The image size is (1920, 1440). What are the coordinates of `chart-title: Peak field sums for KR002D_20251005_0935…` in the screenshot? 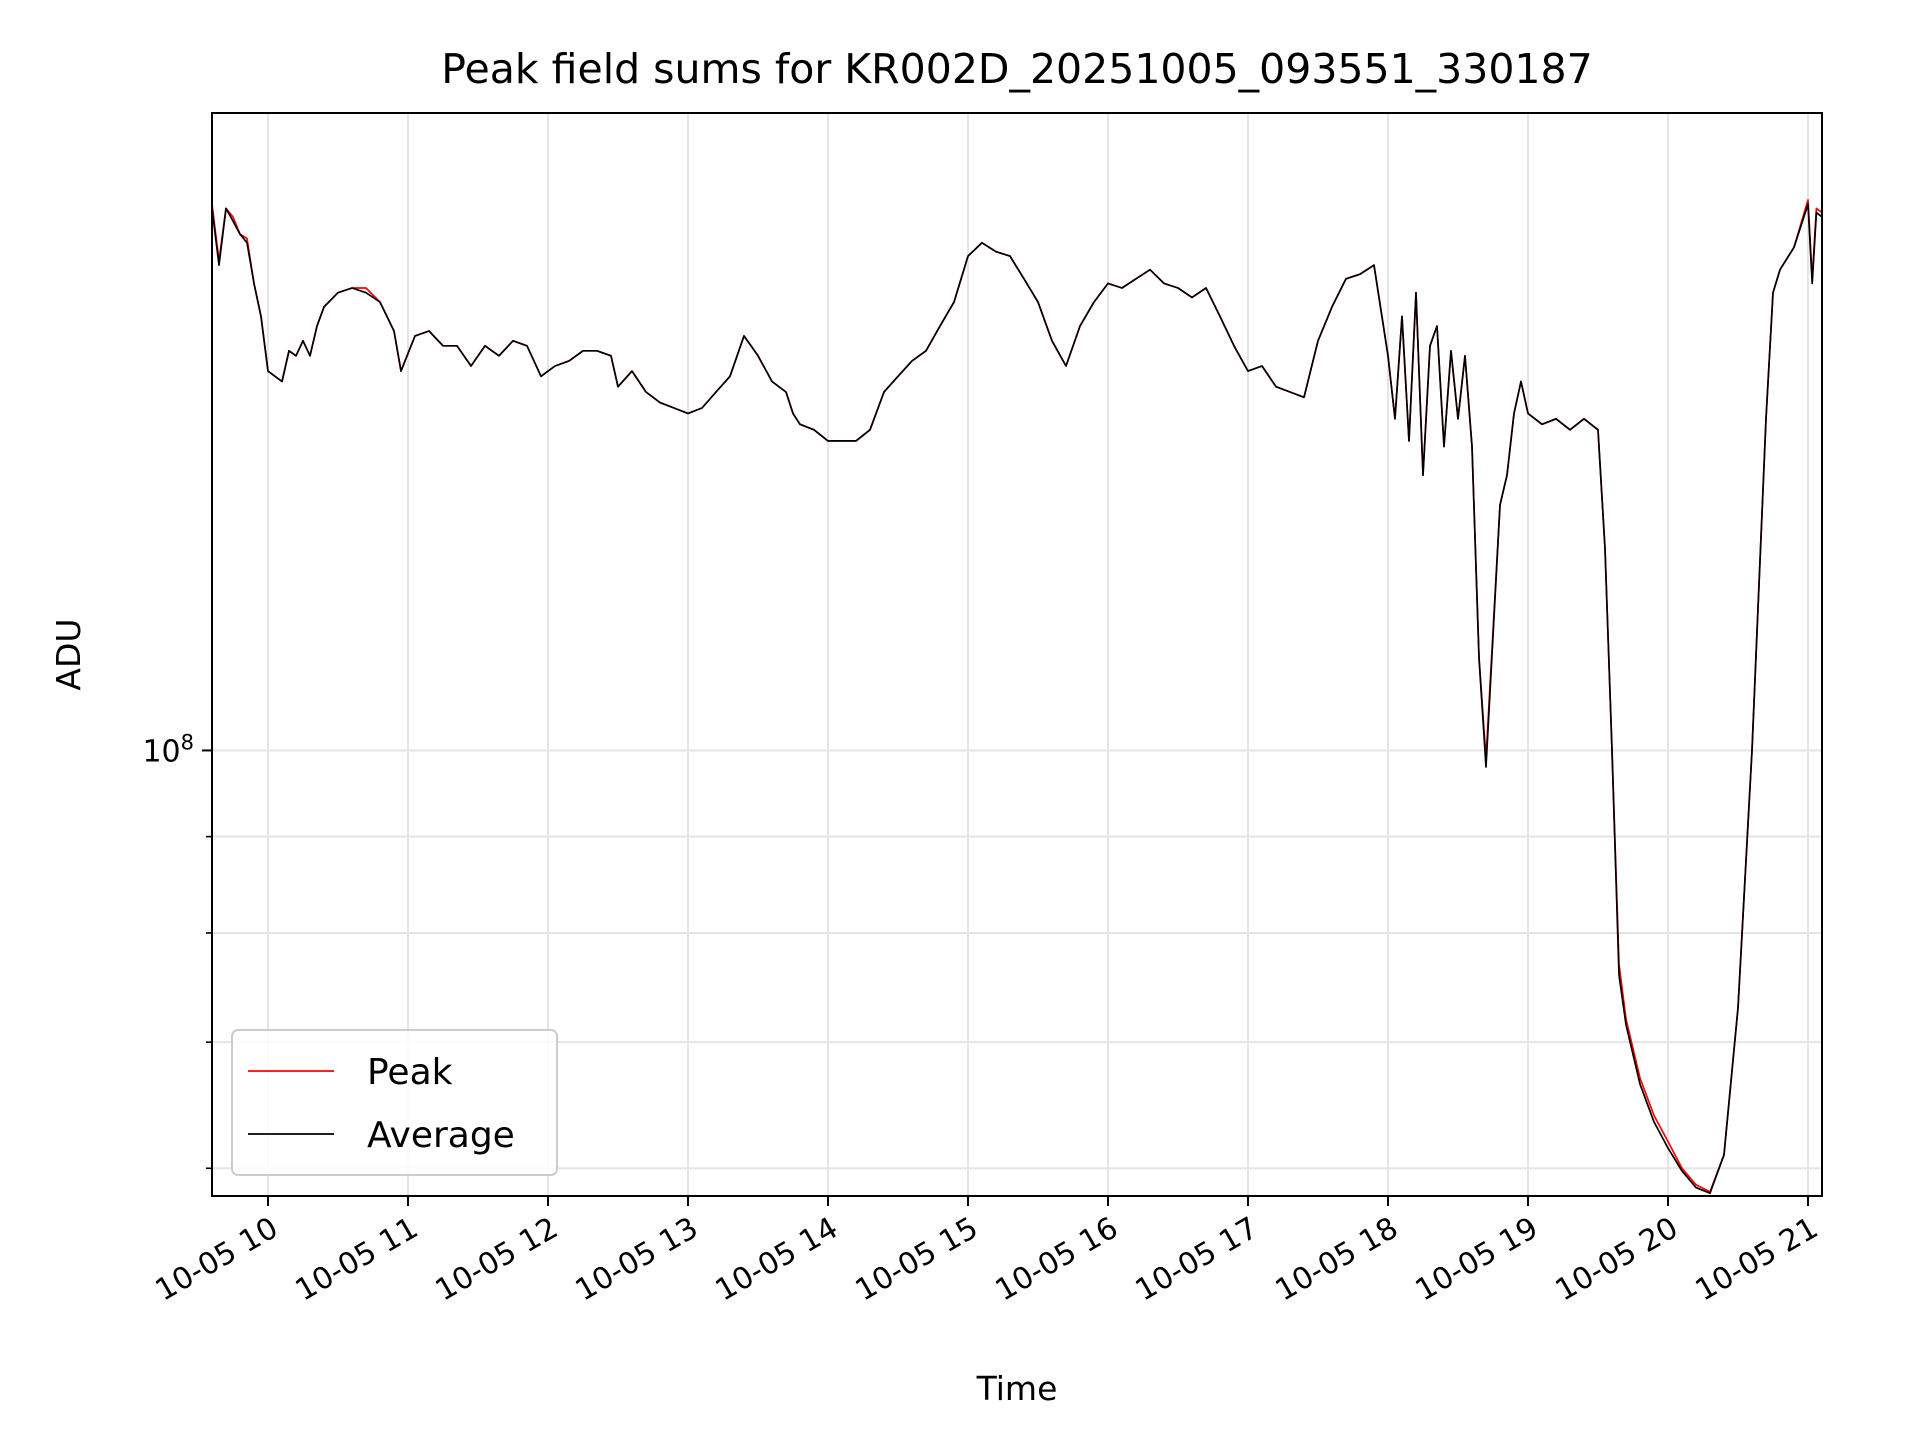 It's located at (1016, 69).